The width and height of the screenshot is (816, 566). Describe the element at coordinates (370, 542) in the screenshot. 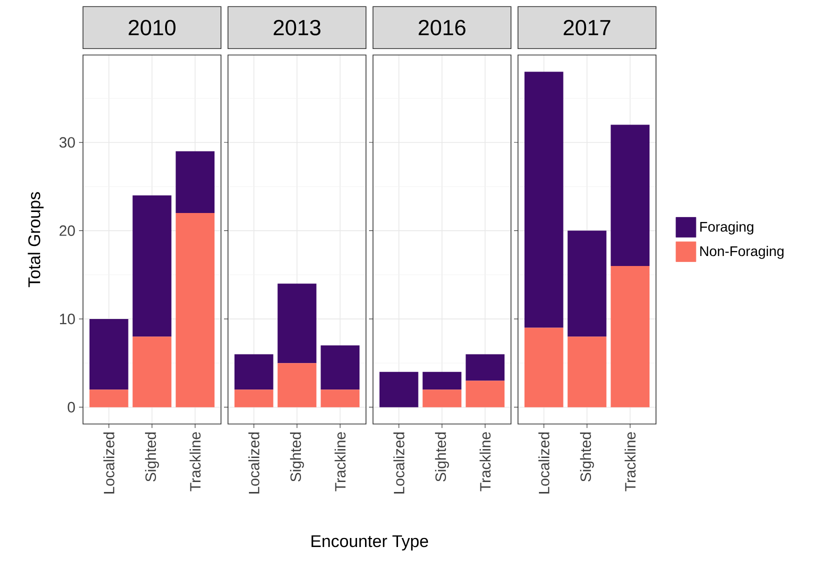

I see `x-axis-title: Encounter Type` at that location.